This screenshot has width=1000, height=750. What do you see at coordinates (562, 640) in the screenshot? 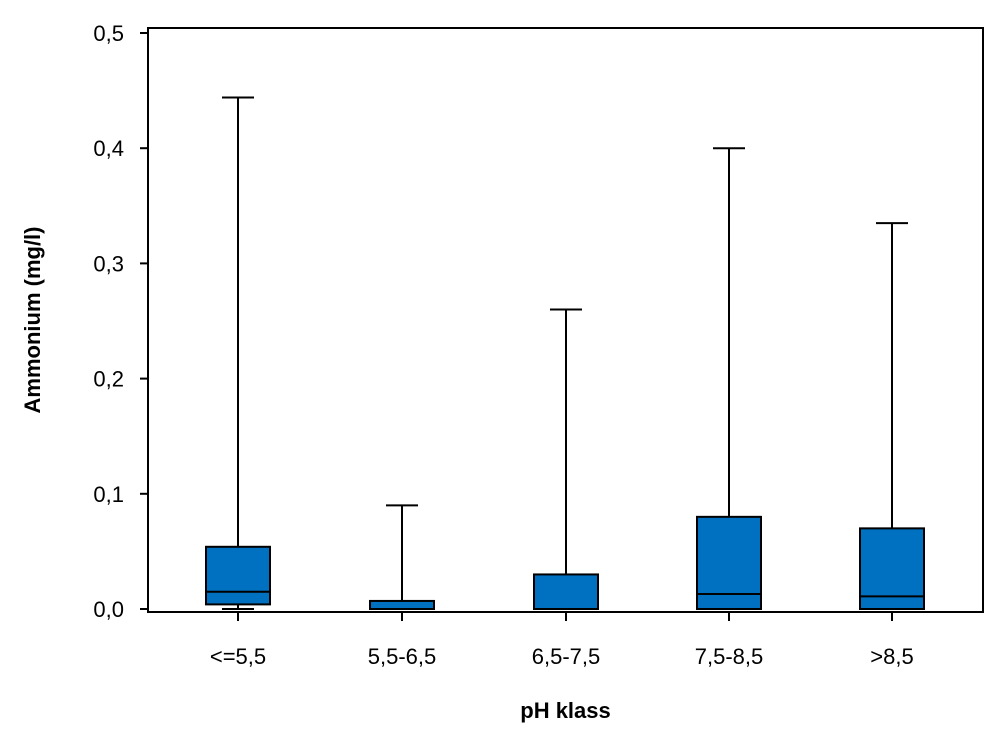
I see `x-axis: <=5,5 5,5-6,5 6,5-7,5 7,5-8,5 >8,5` at bounding box center [562, 640].